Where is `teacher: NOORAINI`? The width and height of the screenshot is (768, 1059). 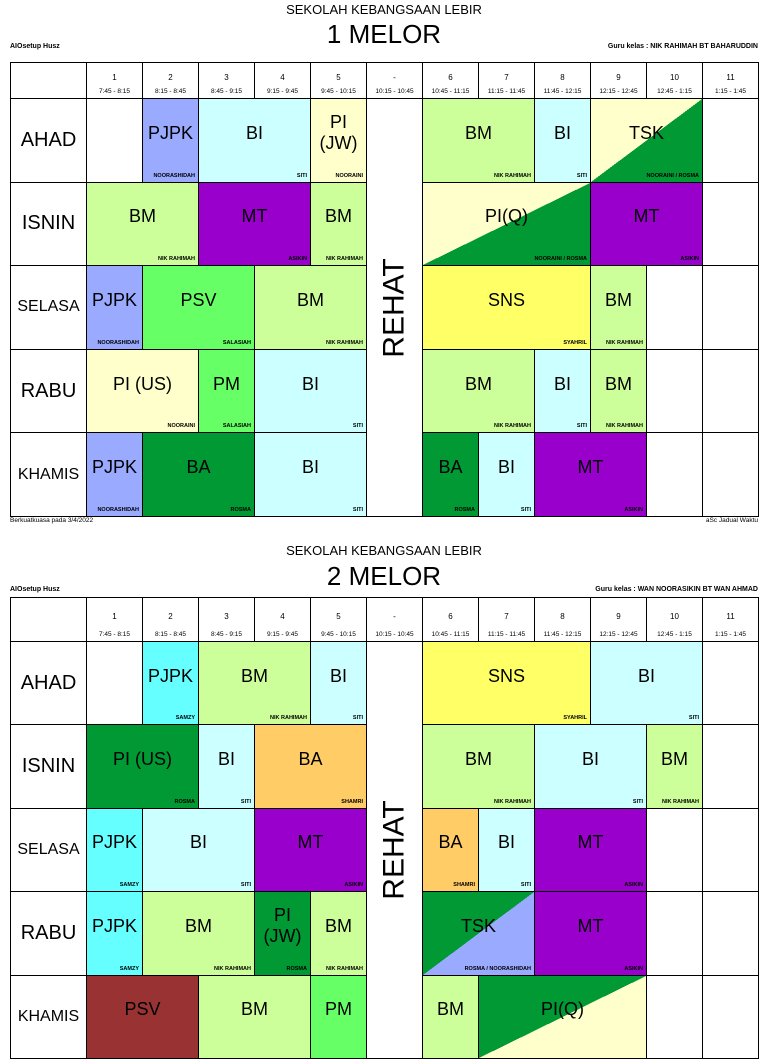 teacher: NOORAINI is located at coordinates (349, 175).